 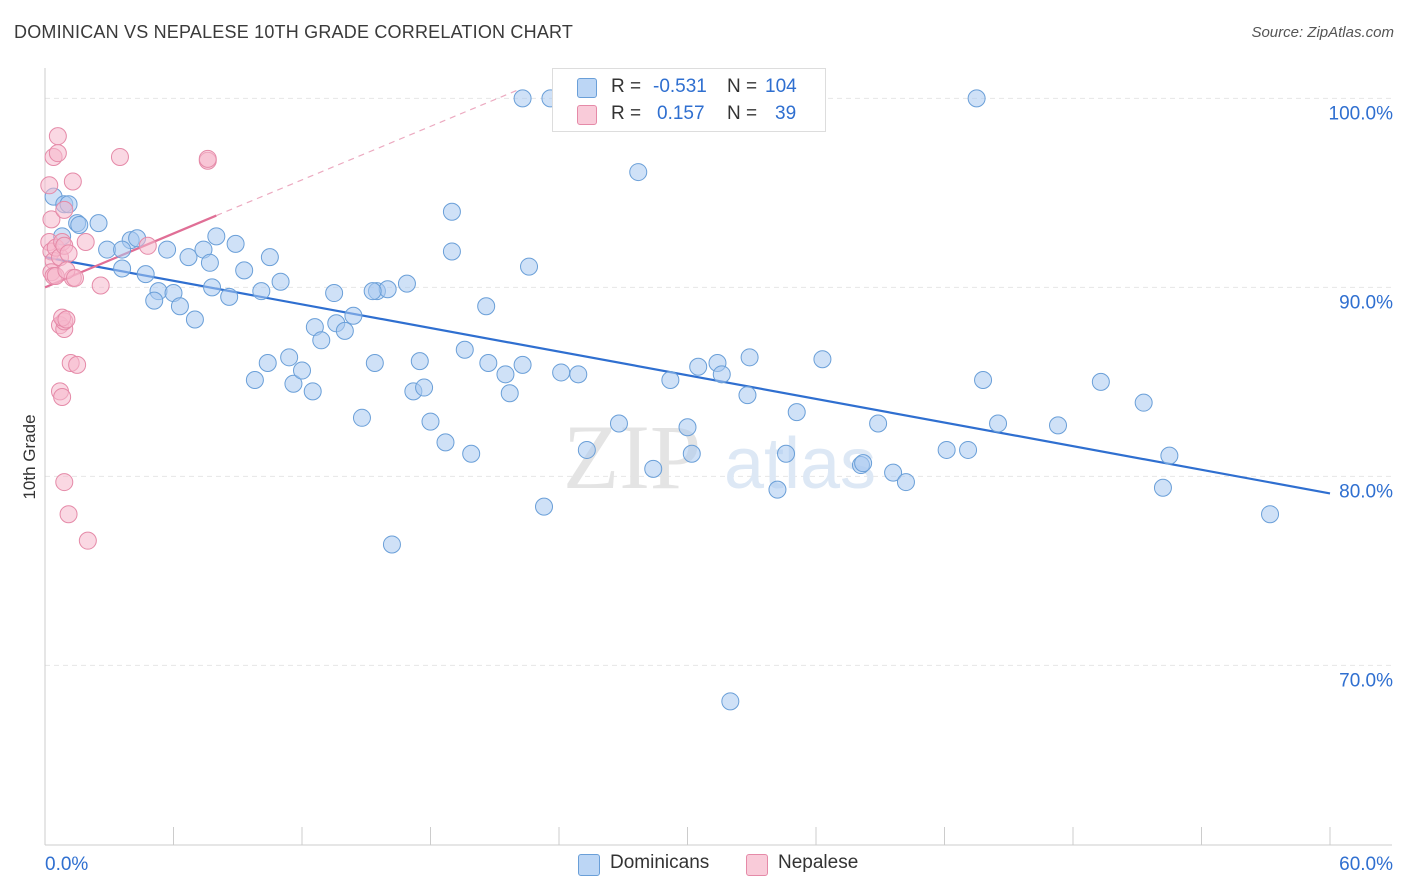 I want to click on y-axis-label: 10th Grade, so click(x=29, y=457).